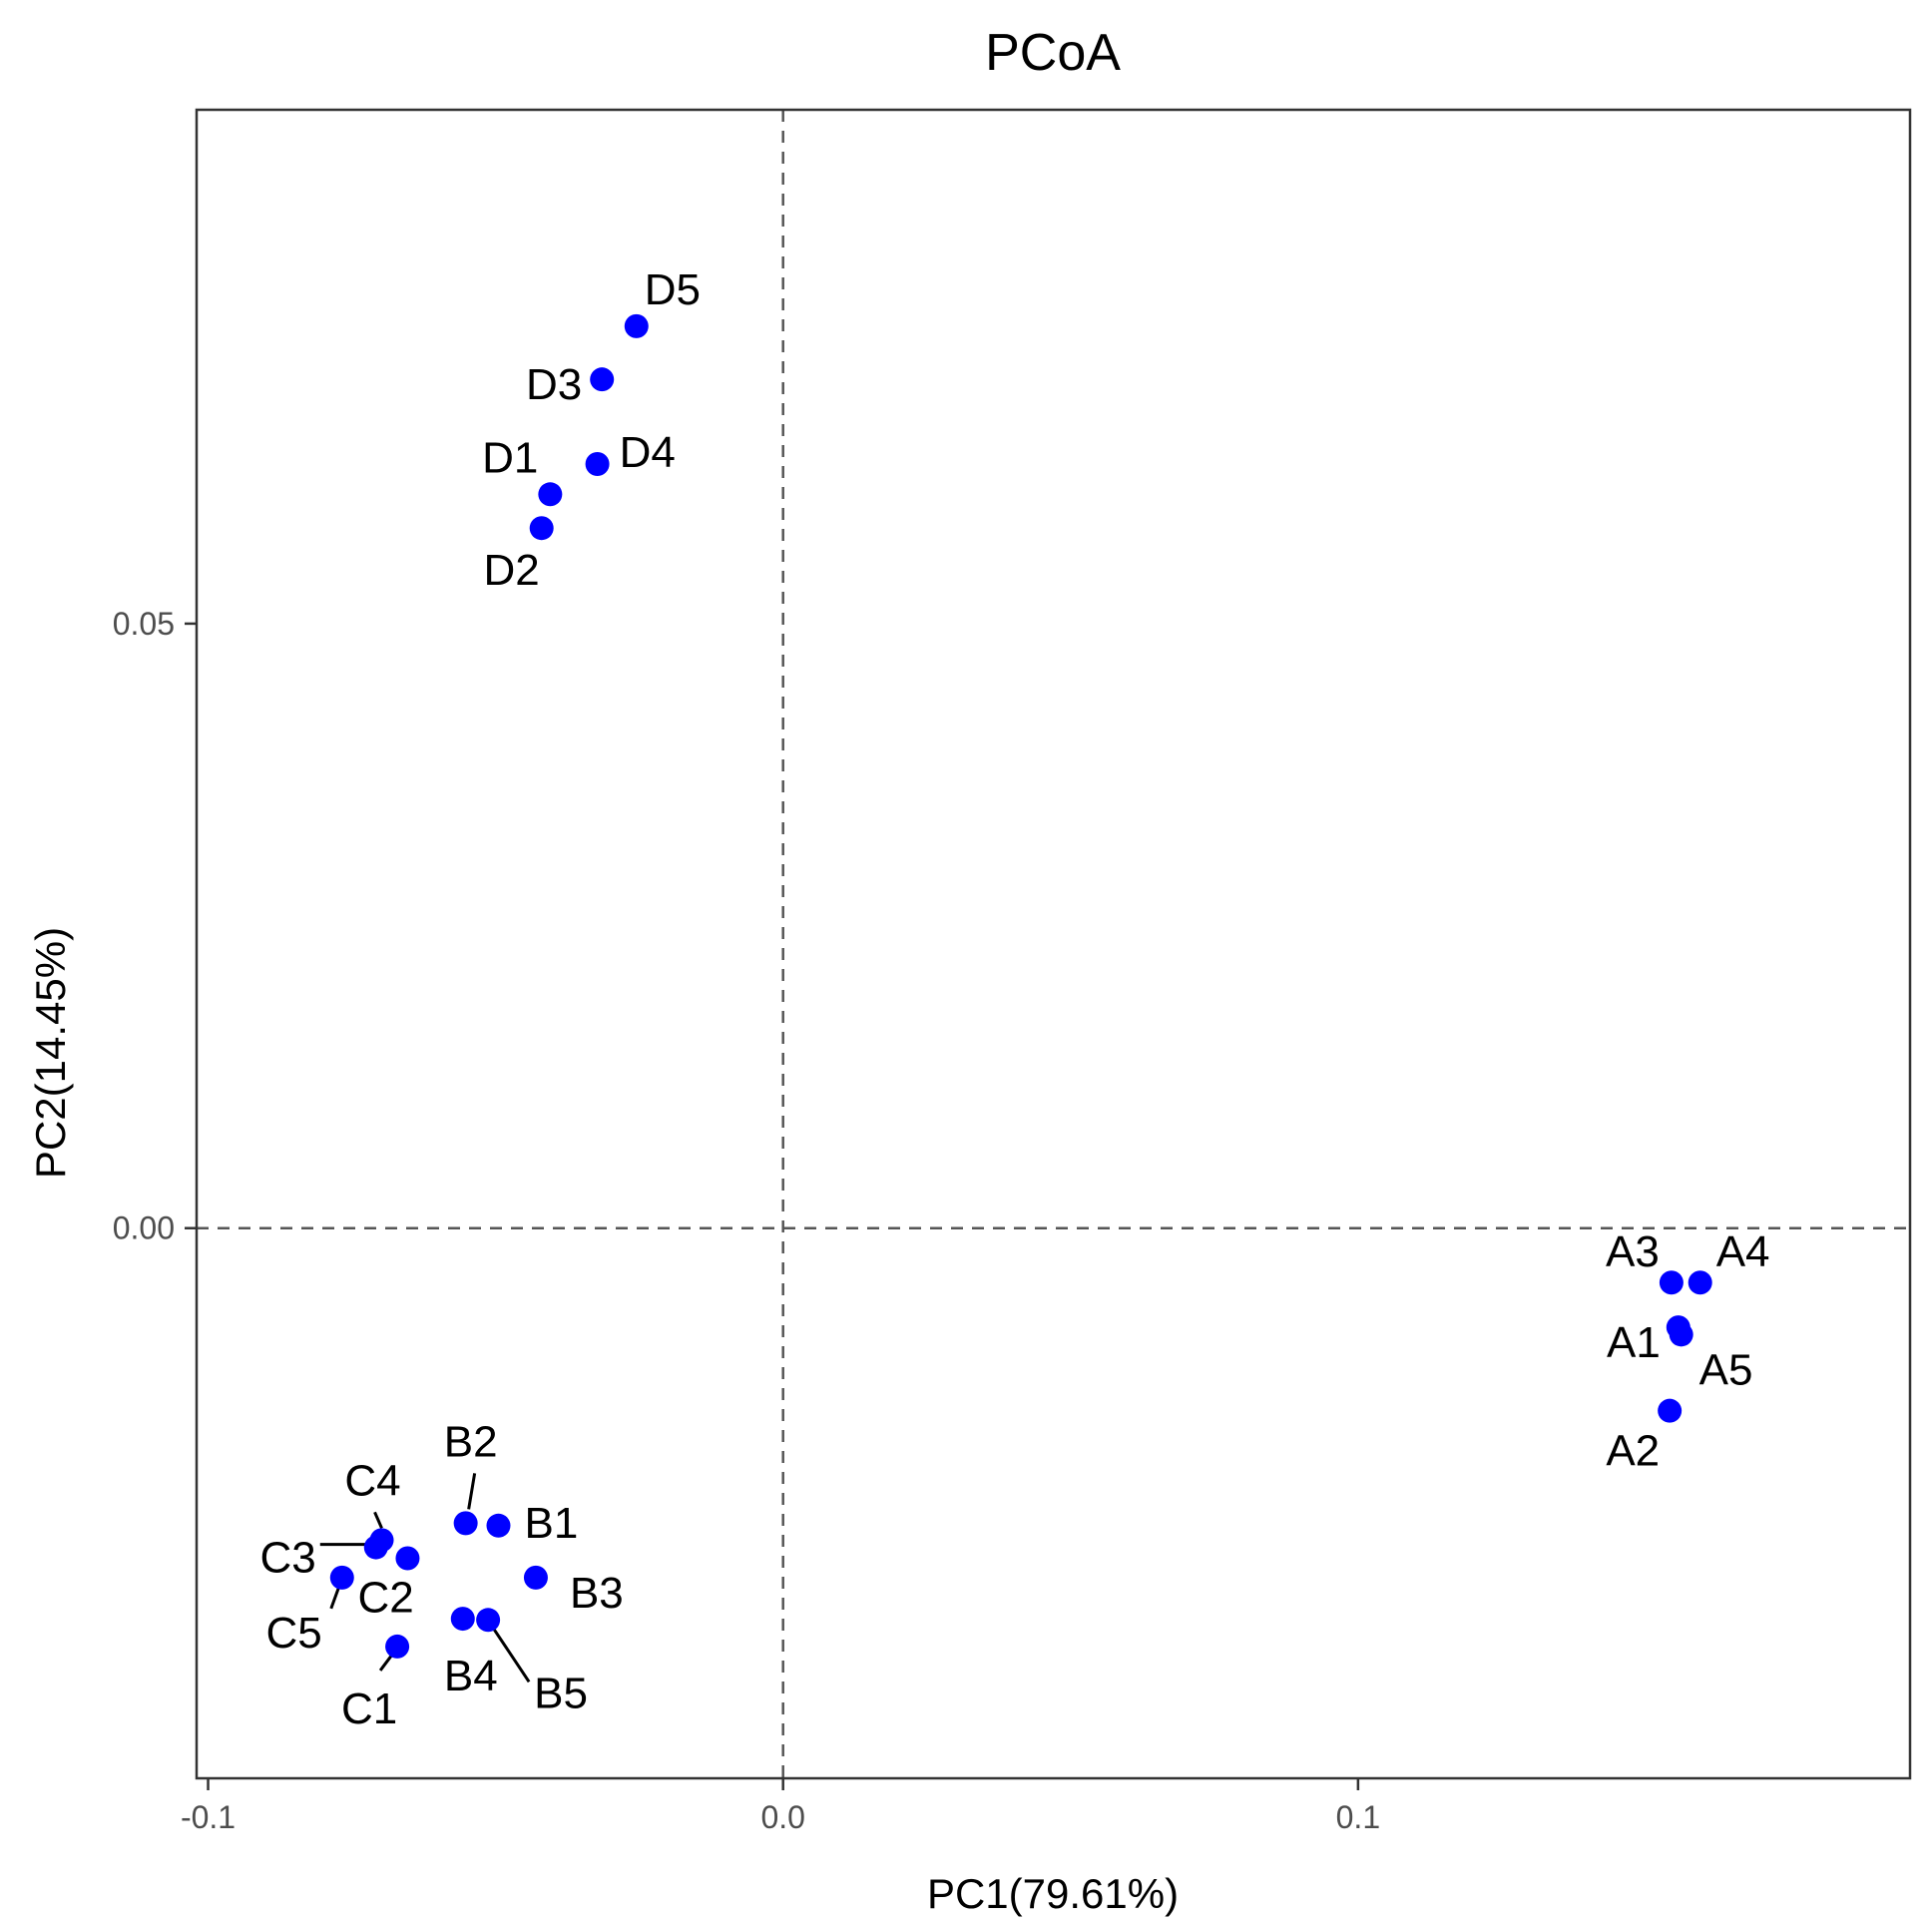 This screenshot has width=1932, height=1924. I want to click on data-point-d2, so click(541, 528).